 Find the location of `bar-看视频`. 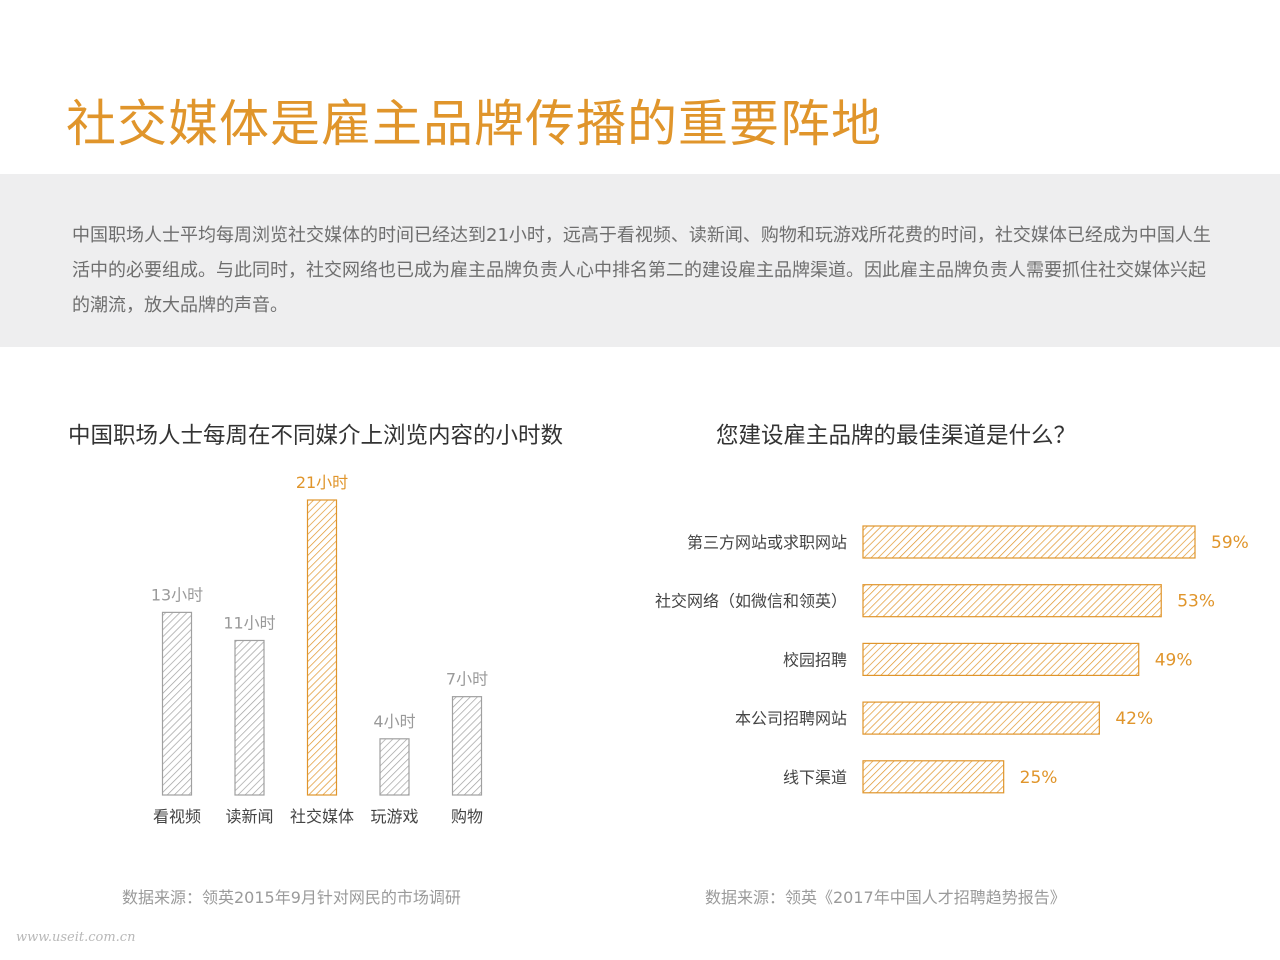

bar-看视频 is located at coordinates (177, 703).